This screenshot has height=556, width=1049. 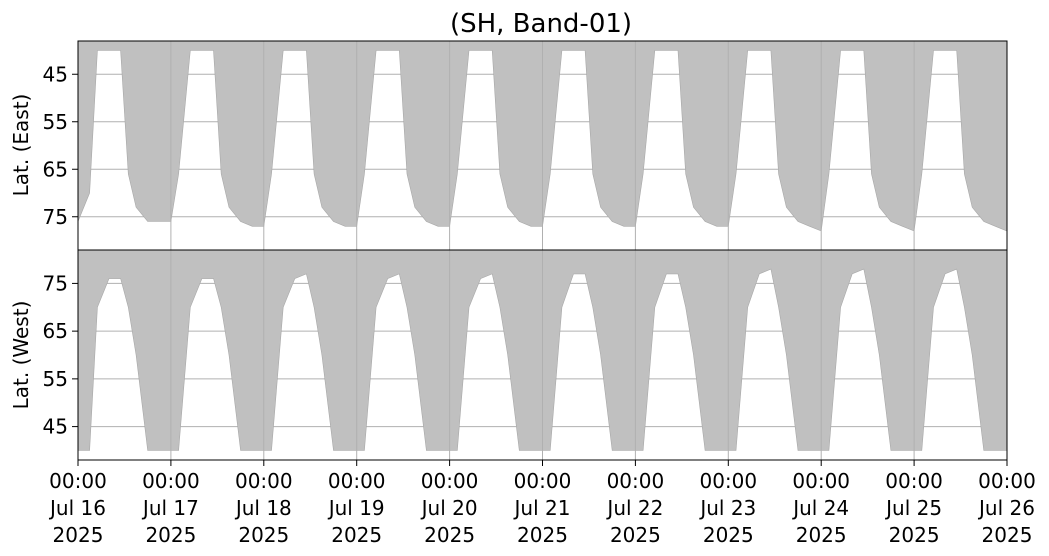 What do you see at coordinates (727, 508) in the screenshot?
I see `xtick-day-2025-07-23: Jul 23` at bounding box center [727, 508].